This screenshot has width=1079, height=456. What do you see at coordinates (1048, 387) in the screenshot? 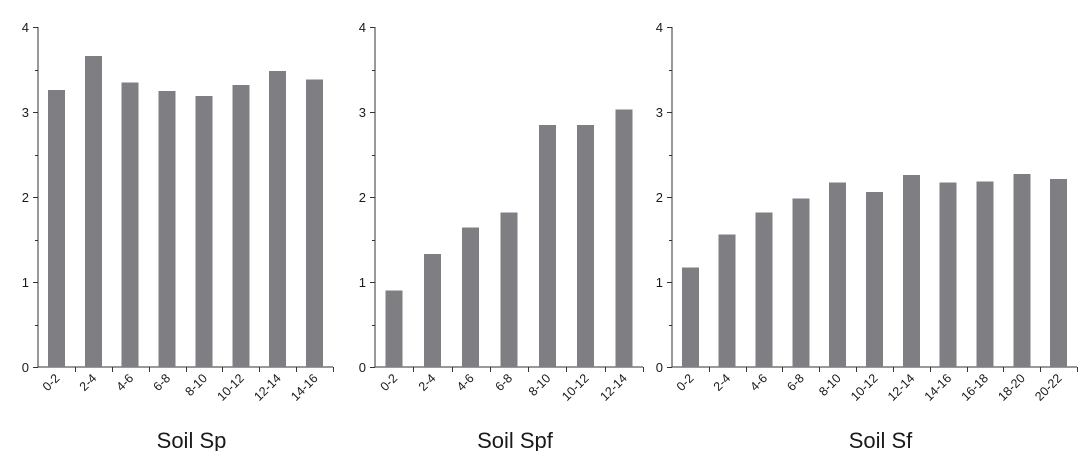
I see `x-tick-label: 20-22` at bounding box center [1048, 387].